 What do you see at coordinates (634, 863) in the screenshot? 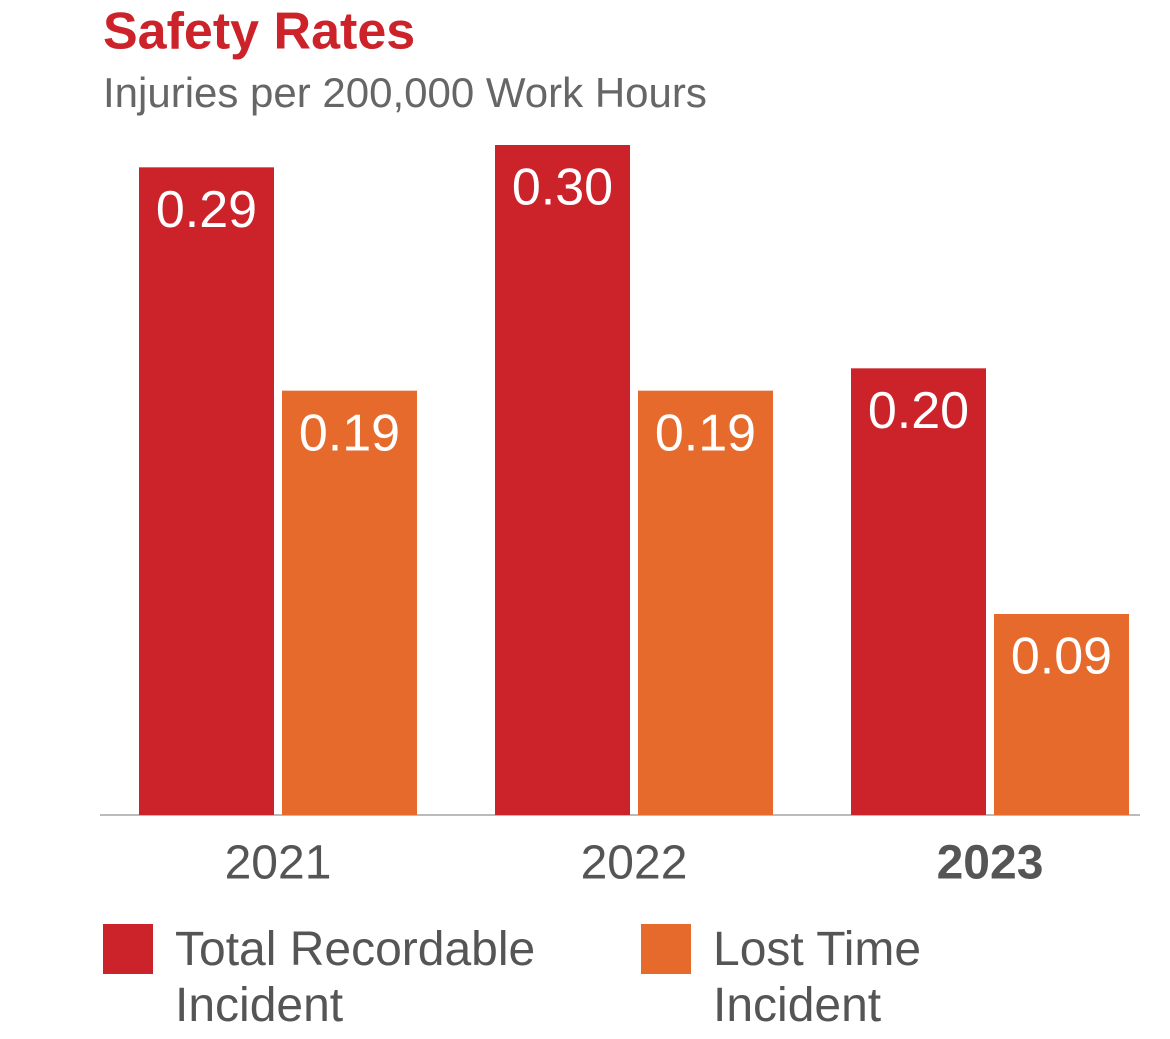
I see `x-tick-label: 2022` at bounding box center [634, 863].